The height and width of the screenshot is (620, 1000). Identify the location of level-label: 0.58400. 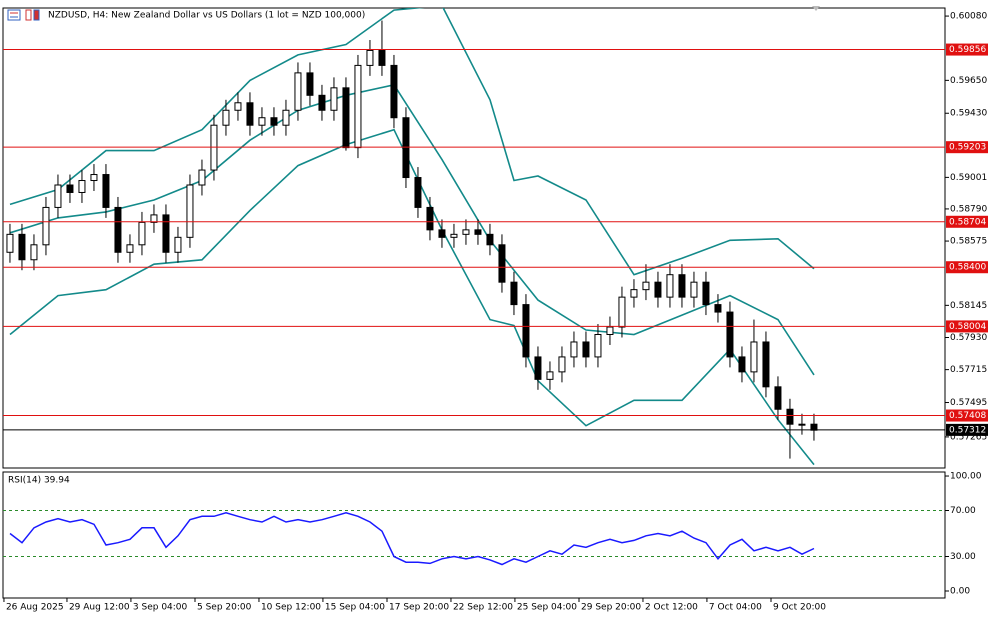
(967, 268).